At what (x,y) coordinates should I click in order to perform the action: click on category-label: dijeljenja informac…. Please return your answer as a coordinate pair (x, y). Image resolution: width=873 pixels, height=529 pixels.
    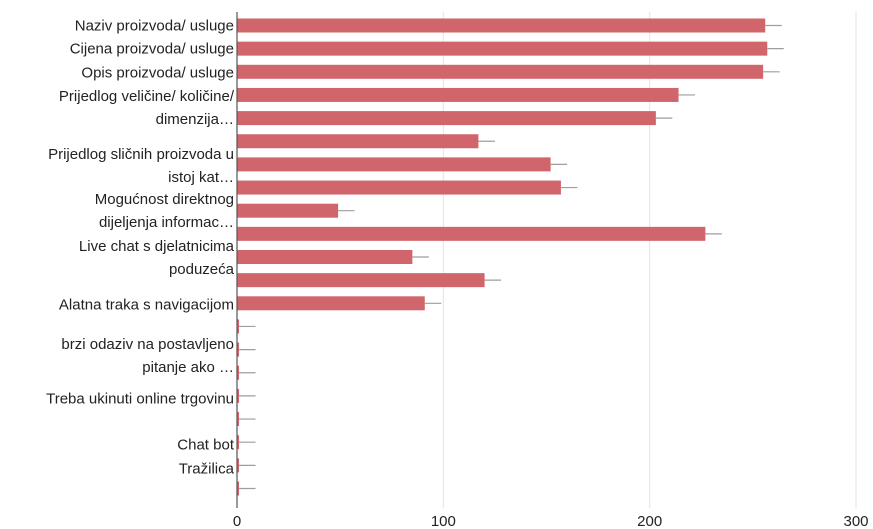
    Looking at the image, I should click on (166, 222).